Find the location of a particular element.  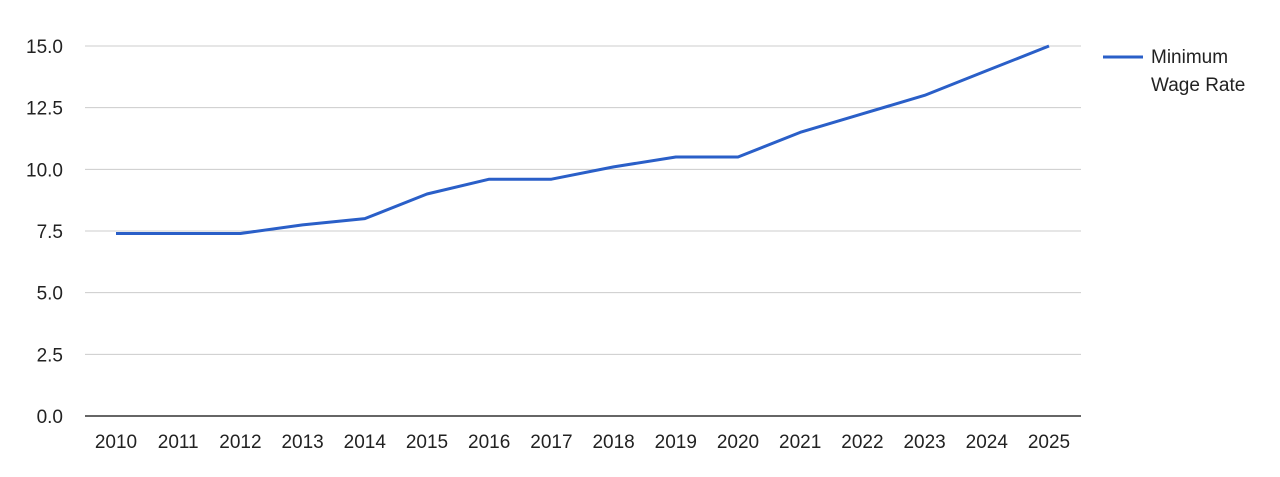

x-tick-label: 2018 is located at coordinates (613, 442).